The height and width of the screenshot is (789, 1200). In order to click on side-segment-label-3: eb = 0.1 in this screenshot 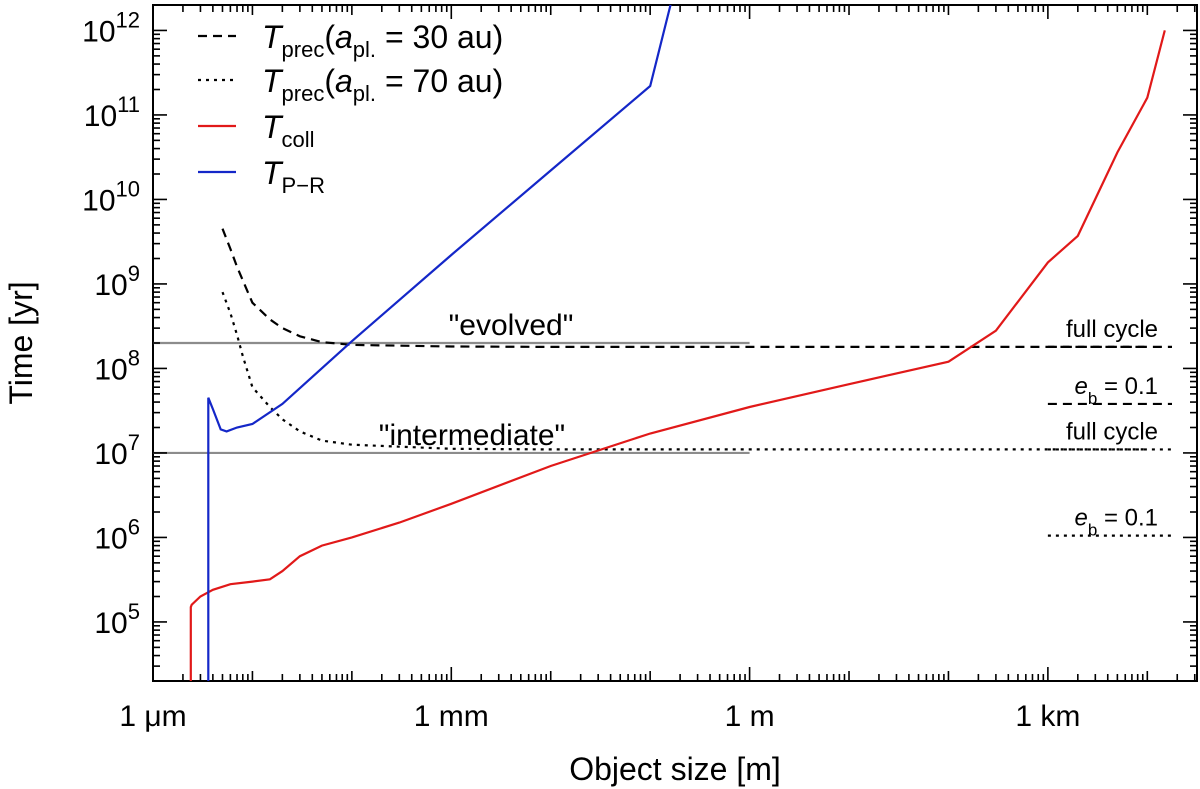, I will do `click(1116, 522)`.